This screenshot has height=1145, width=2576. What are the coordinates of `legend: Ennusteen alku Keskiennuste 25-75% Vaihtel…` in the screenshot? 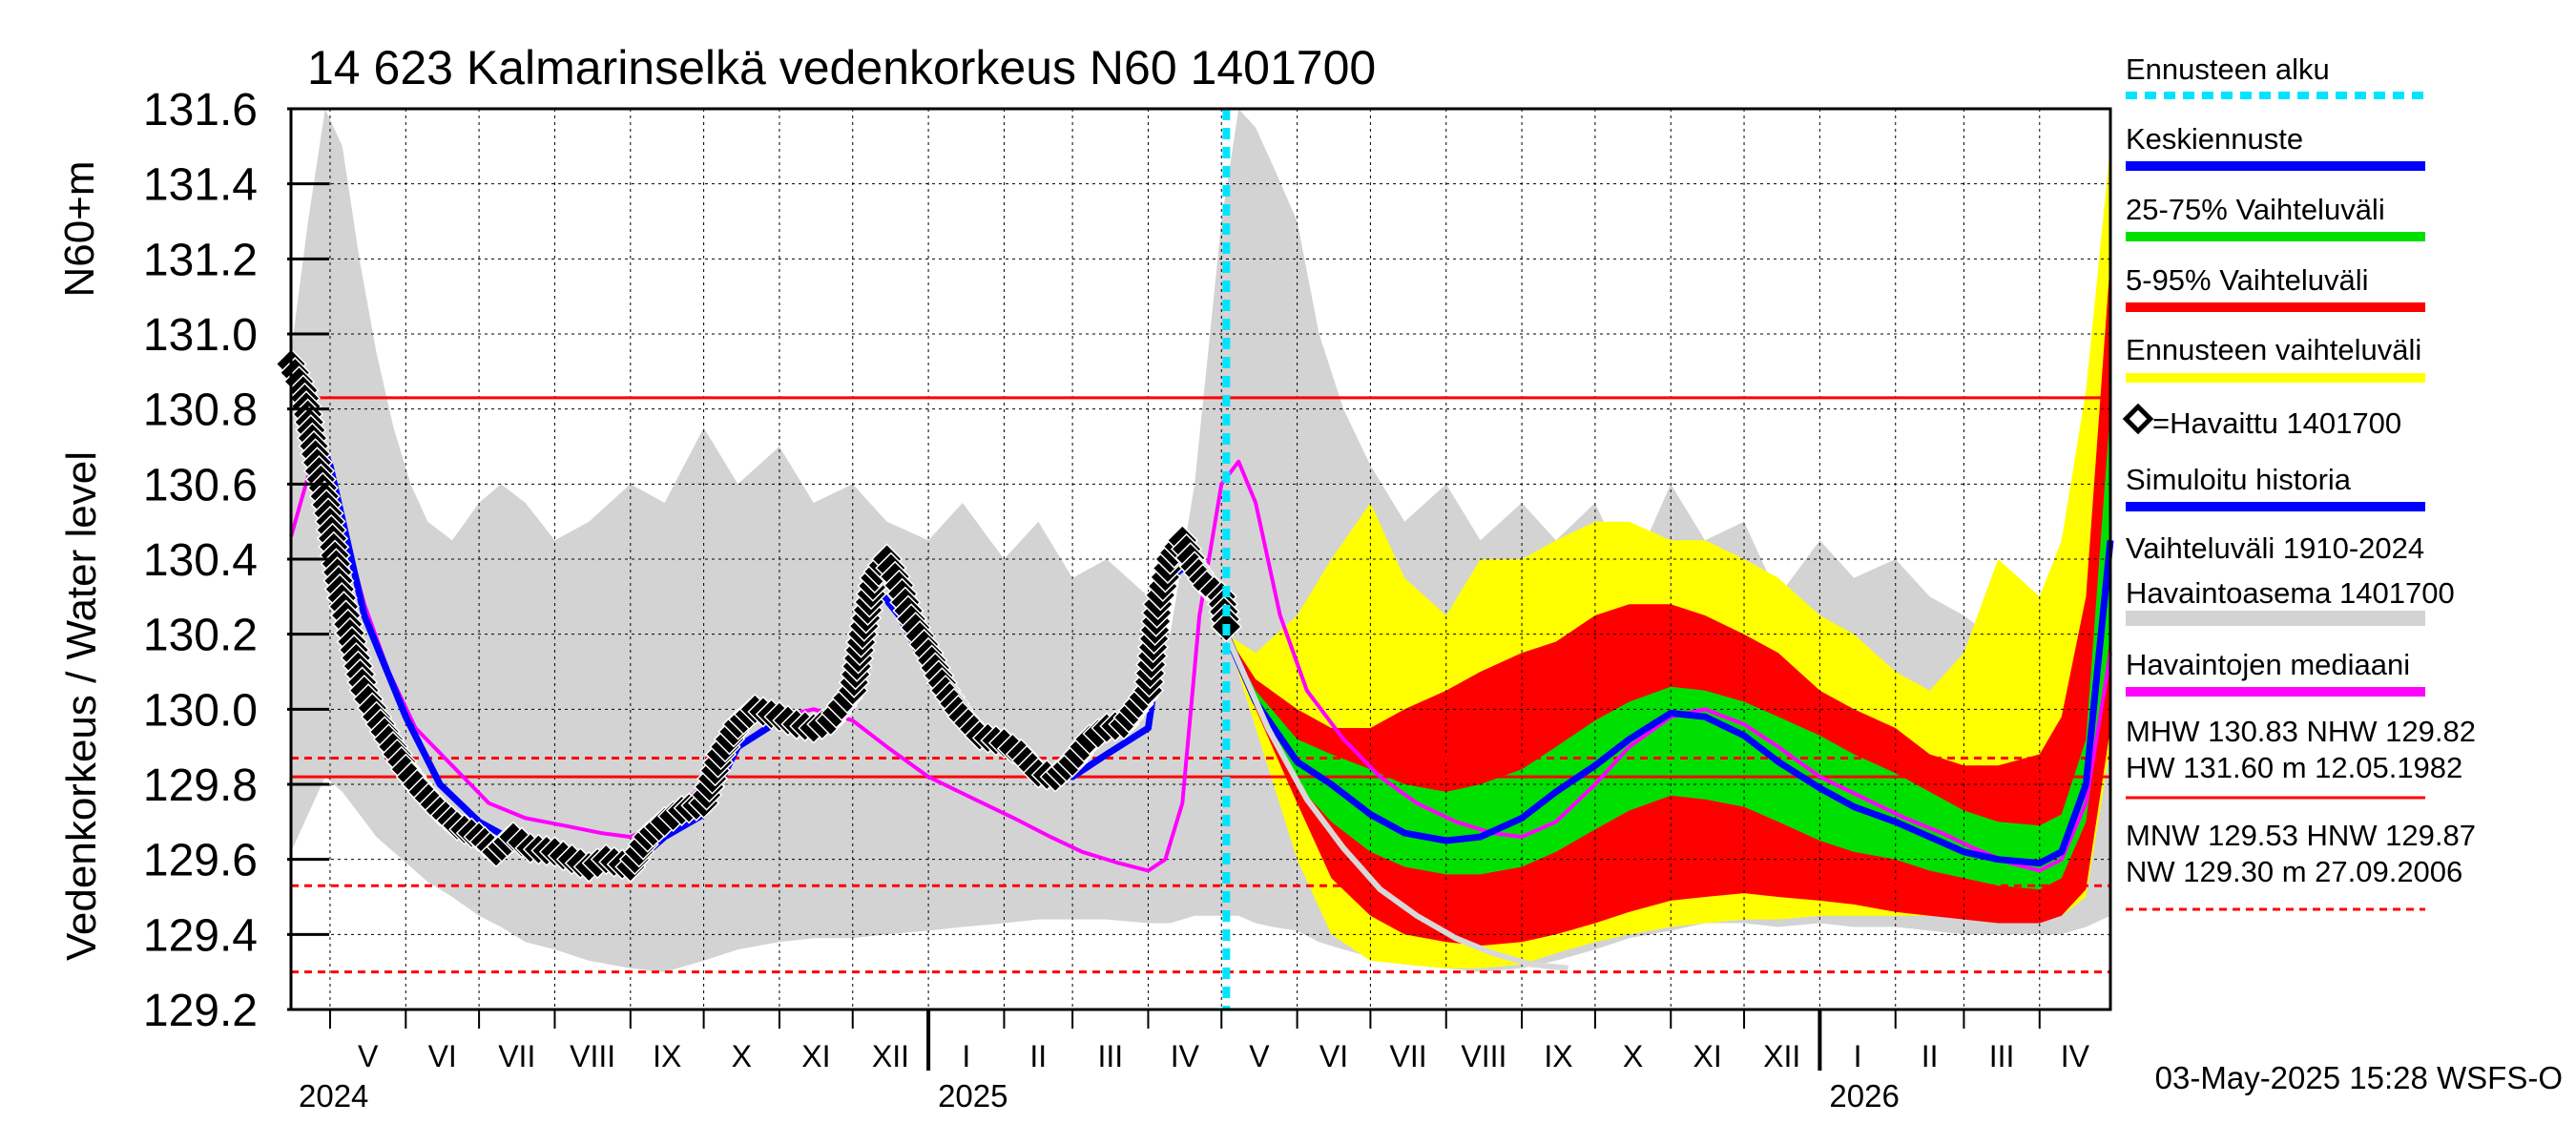 It's located at (2288, 375).